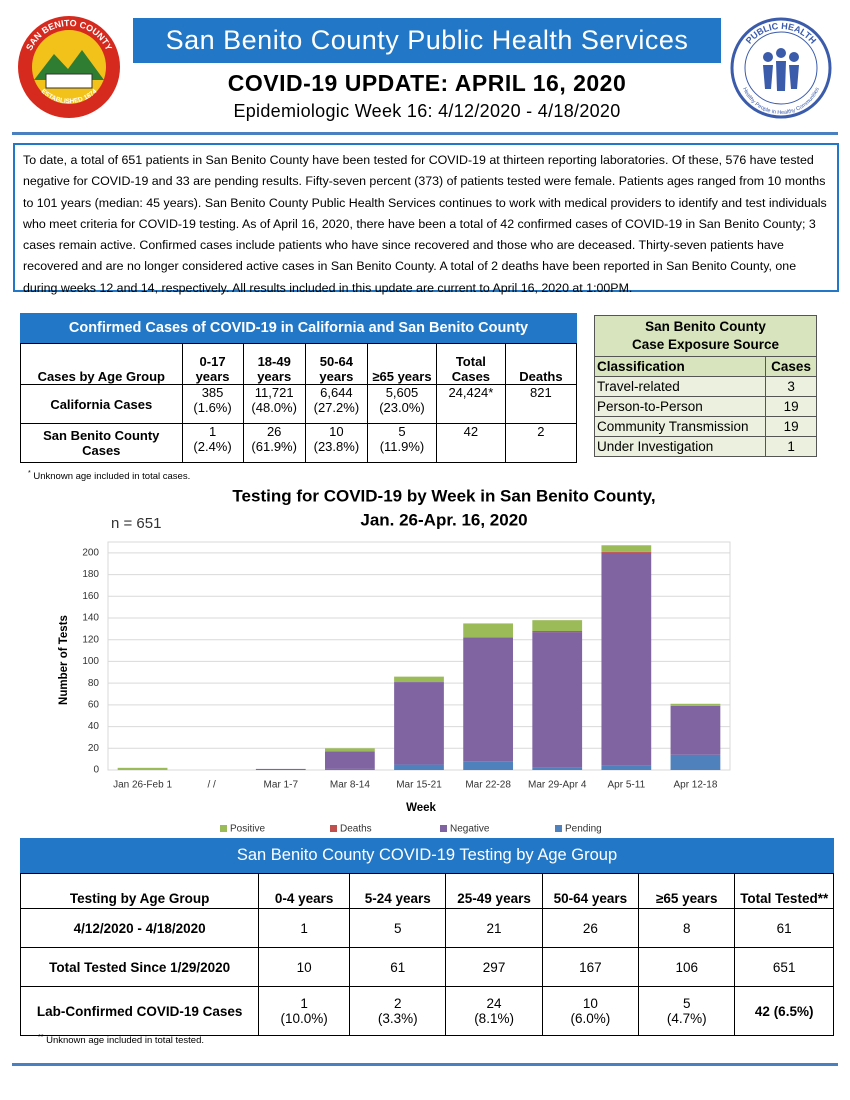 The height and width of the screenshot is (1100, 850). Describe the element at coordinates (397, 1003) in the screenshot. I see `cell-line: 2` at that location.